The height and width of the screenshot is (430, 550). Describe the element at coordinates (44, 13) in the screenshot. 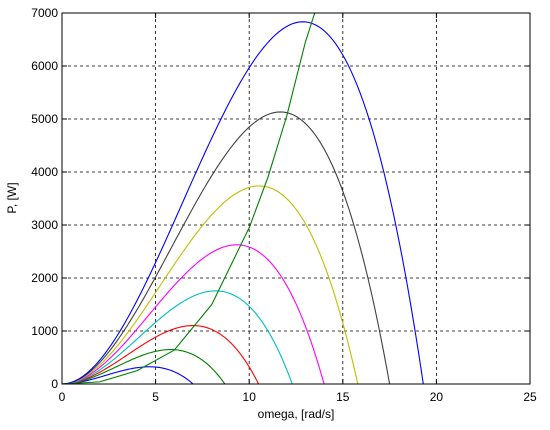

I see `y-tick-label: 7000` at that location.